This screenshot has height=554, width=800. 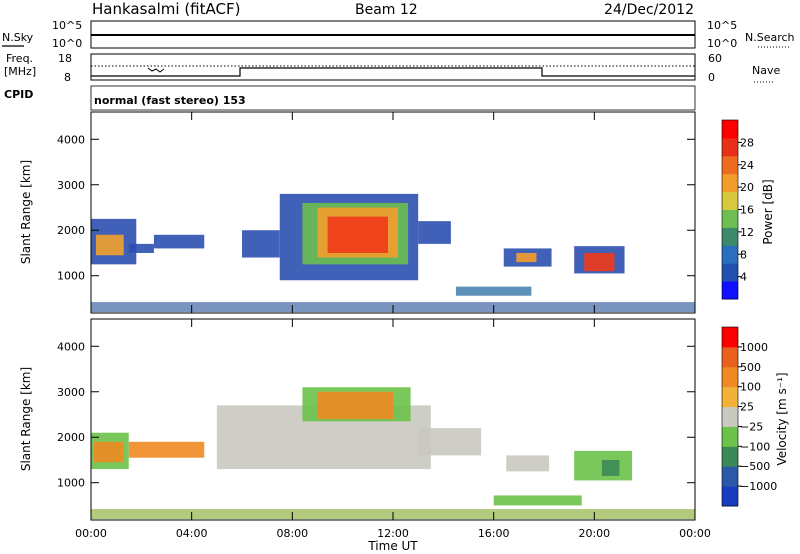 What do you see at coordinates (766, 70) in the screenshot?
I see `nave-label: Nave` at bounding box center [766, 70].